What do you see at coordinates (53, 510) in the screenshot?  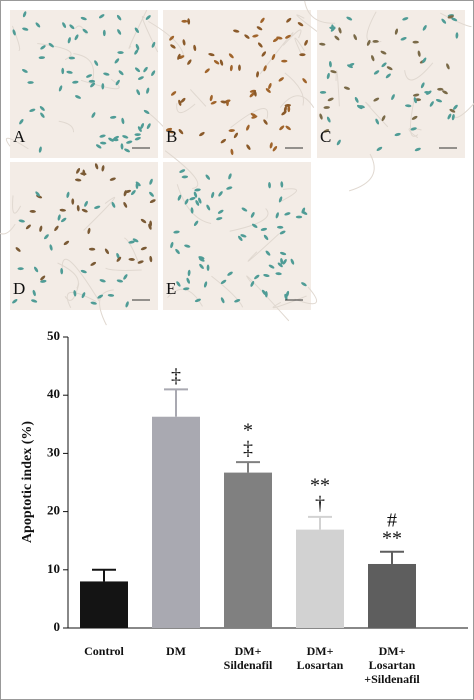 I see `y-tick-label: 20` at bounding box center [53, 510].